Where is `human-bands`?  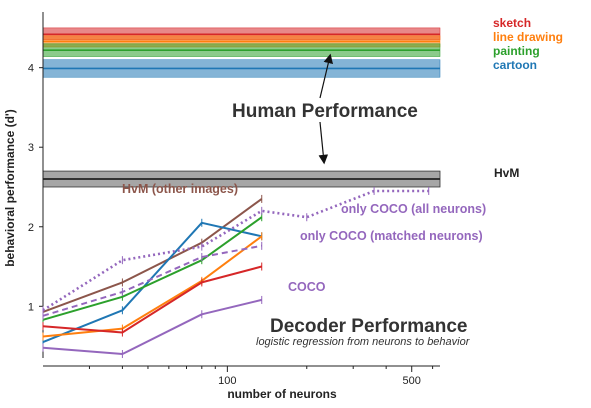 human-bands is located at coordinates (241, 52).